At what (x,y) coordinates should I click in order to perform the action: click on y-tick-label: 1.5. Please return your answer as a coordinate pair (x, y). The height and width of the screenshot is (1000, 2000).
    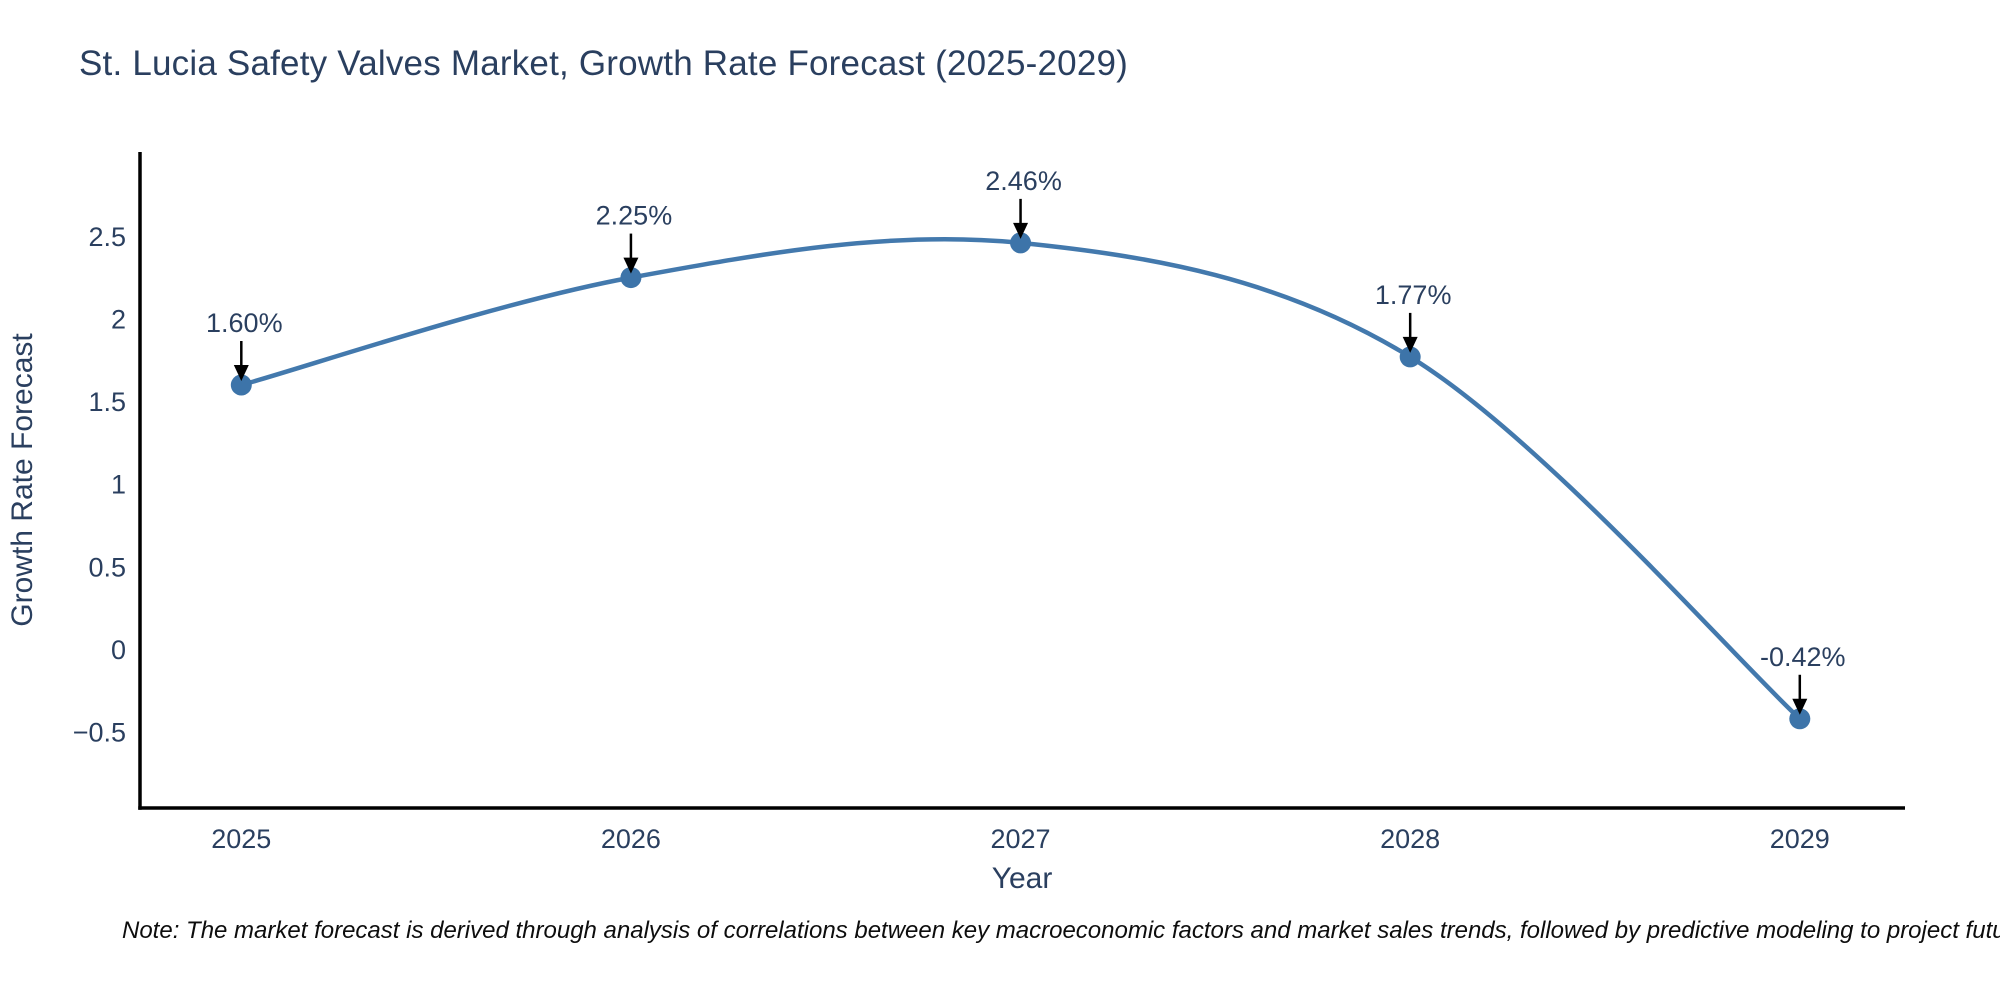
    Looking at the image, I should click on (107, 402).